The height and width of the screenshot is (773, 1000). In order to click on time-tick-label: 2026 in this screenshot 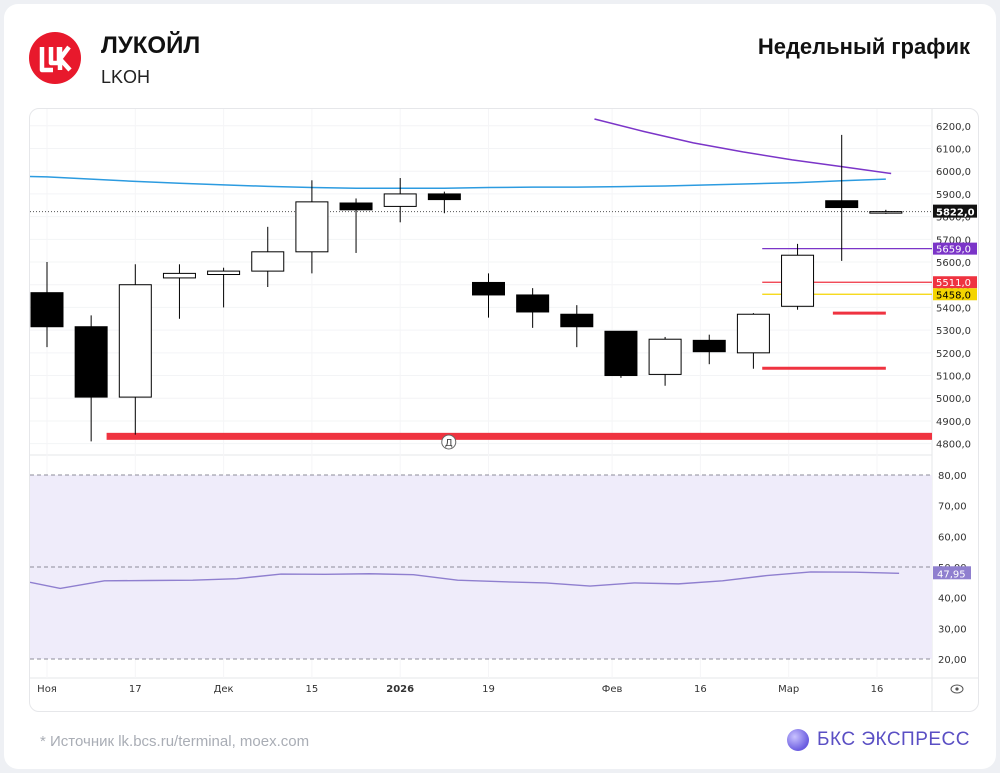, I will do `click(400, 689)`.